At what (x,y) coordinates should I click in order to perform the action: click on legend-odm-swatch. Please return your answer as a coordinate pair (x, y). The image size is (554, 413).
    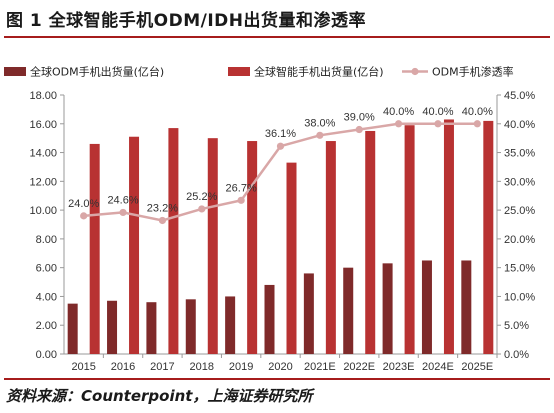
    Looking at the image, I should click on (15, 71).